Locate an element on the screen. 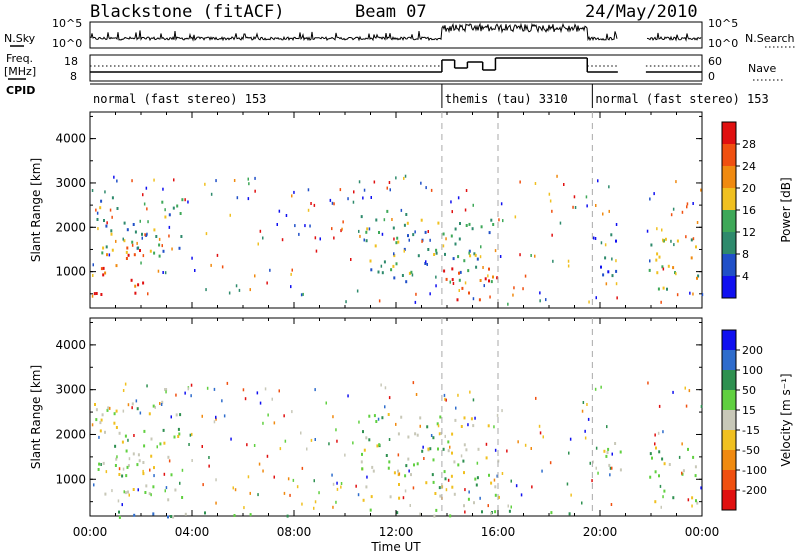 The image size is (800, 554). date-title: 24/May/2010 is located at coordinates (641, 12).